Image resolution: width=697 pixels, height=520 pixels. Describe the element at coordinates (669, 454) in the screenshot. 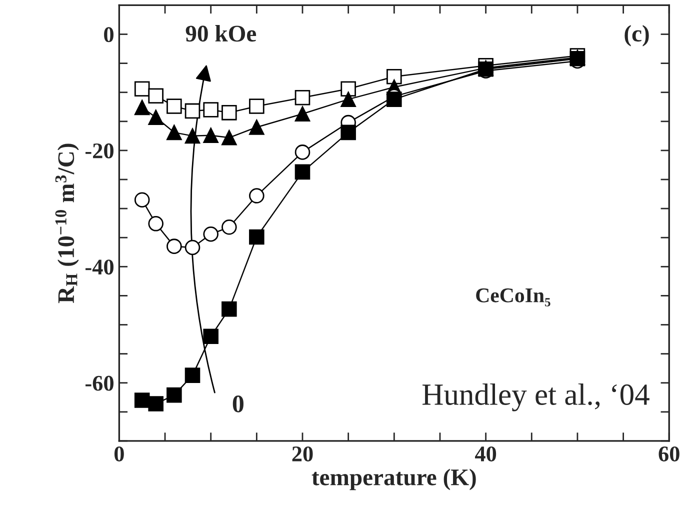

I see `x-tick-label: 60` at that location.